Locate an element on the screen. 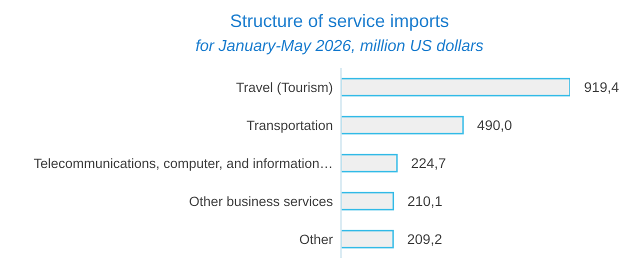 Image resolution: width=639 pixels, height=272 pixels. y-tick-label: Other is located at coordinates (316, 239).